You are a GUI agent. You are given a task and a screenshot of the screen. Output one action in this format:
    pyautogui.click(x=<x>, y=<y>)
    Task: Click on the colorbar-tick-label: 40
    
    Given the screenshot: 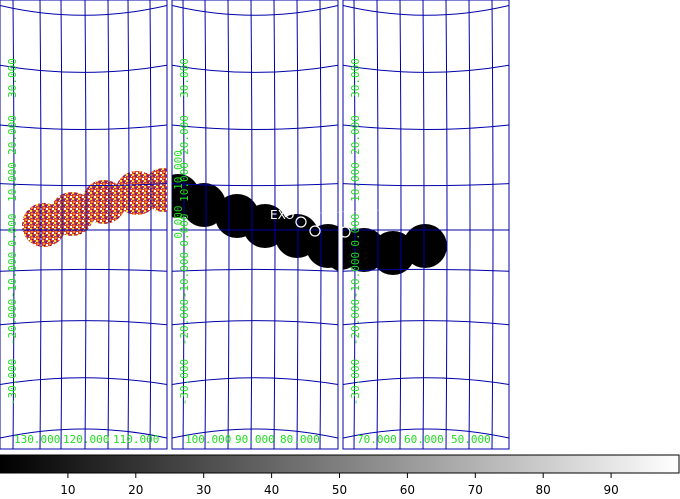 What is the action you would take?
    pyautogui.click(x=271, y=490)
    